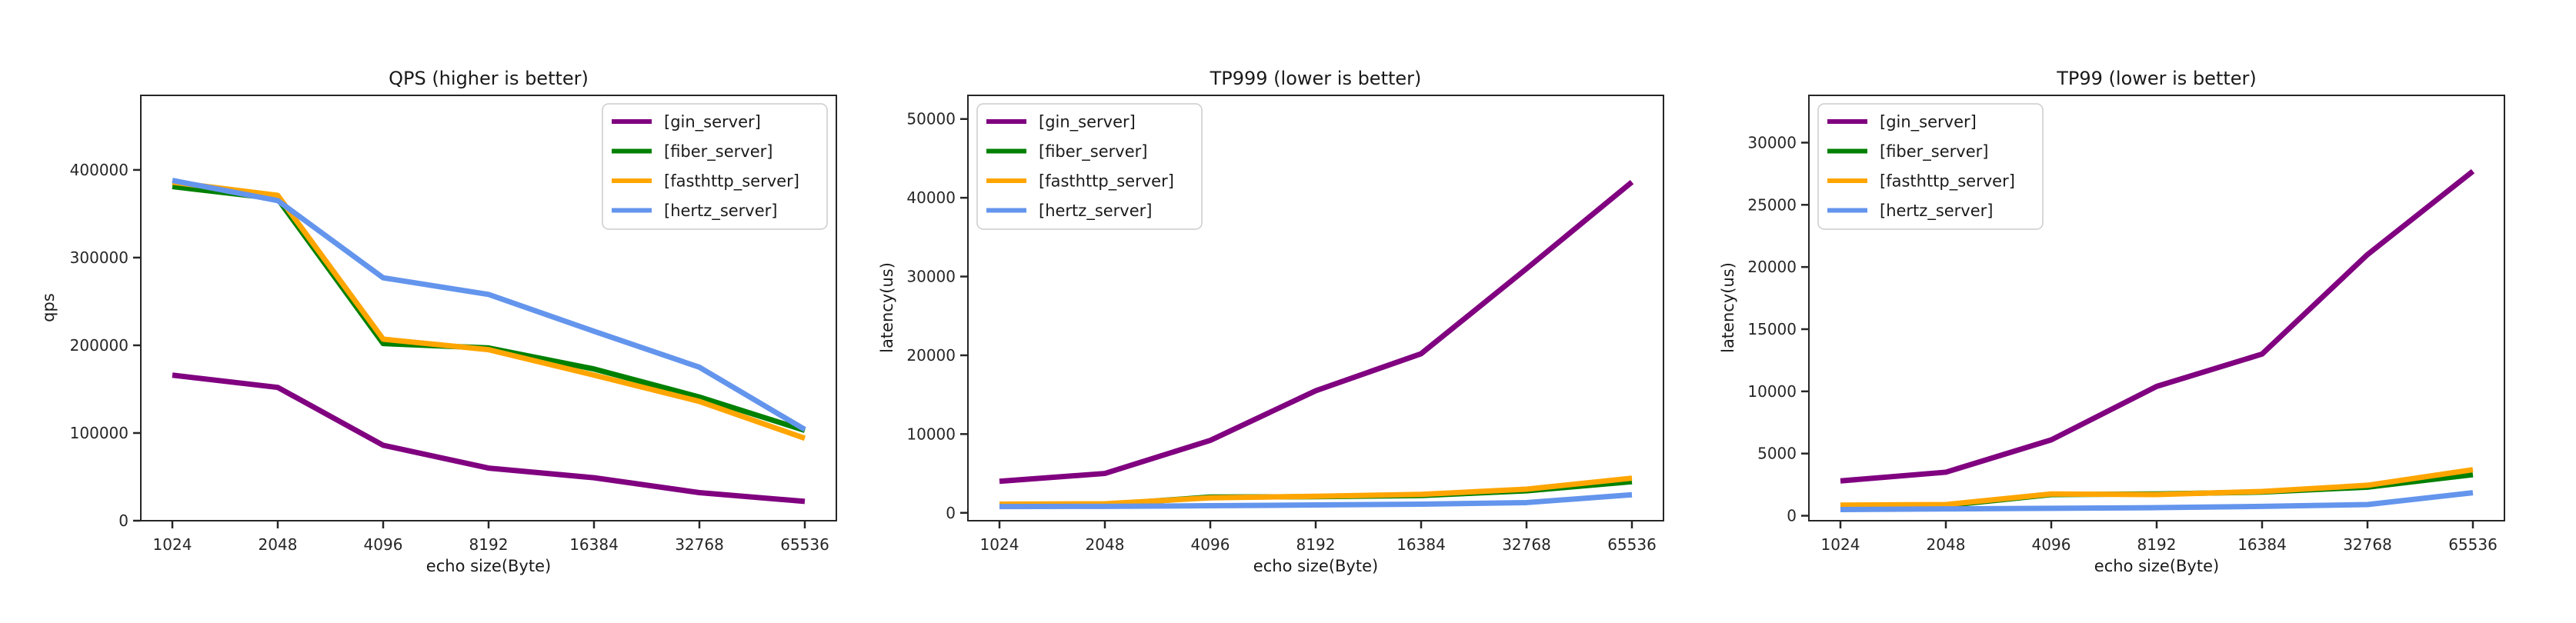 The height and width of the screenshot is (623, 2576). What do you see at coordinates (99, 170) in the screenshot?
I see `y-tick-label: 400000` at bounding box center [99, 170].